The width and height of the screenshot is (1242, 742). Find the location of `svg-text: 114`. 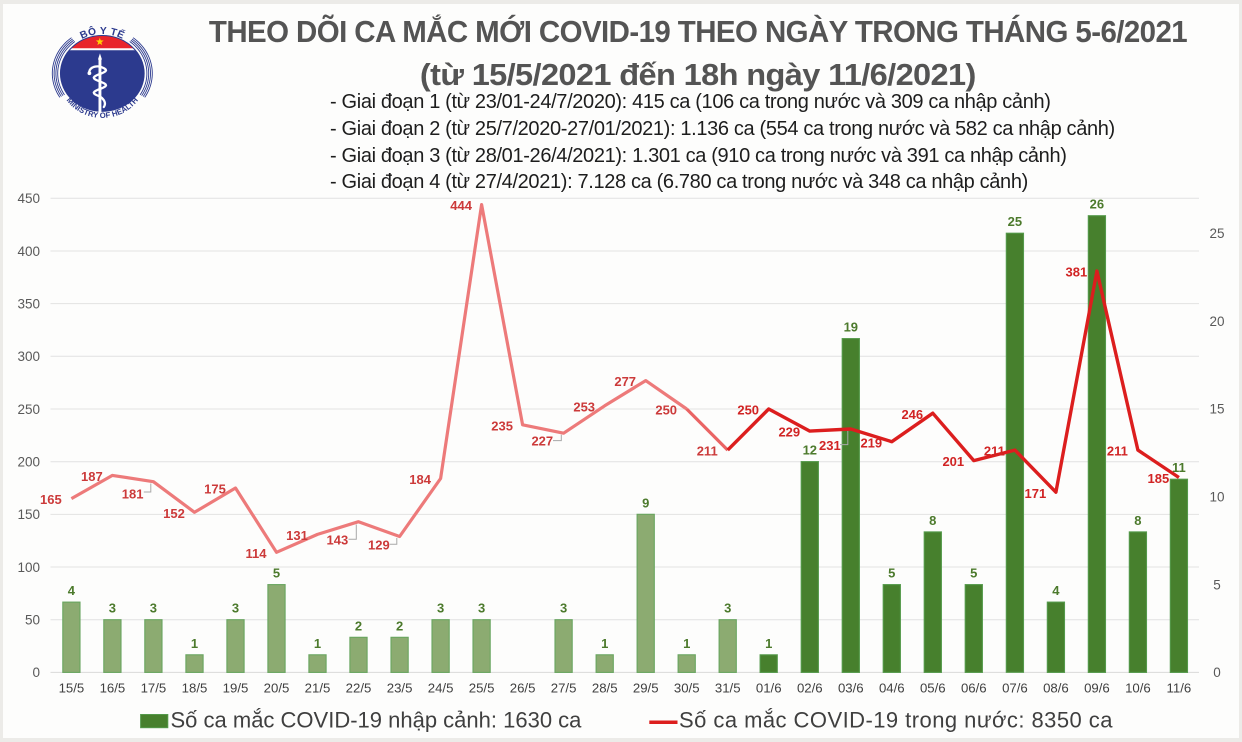

svg-text: 114 is located at coordinates (257, 553).